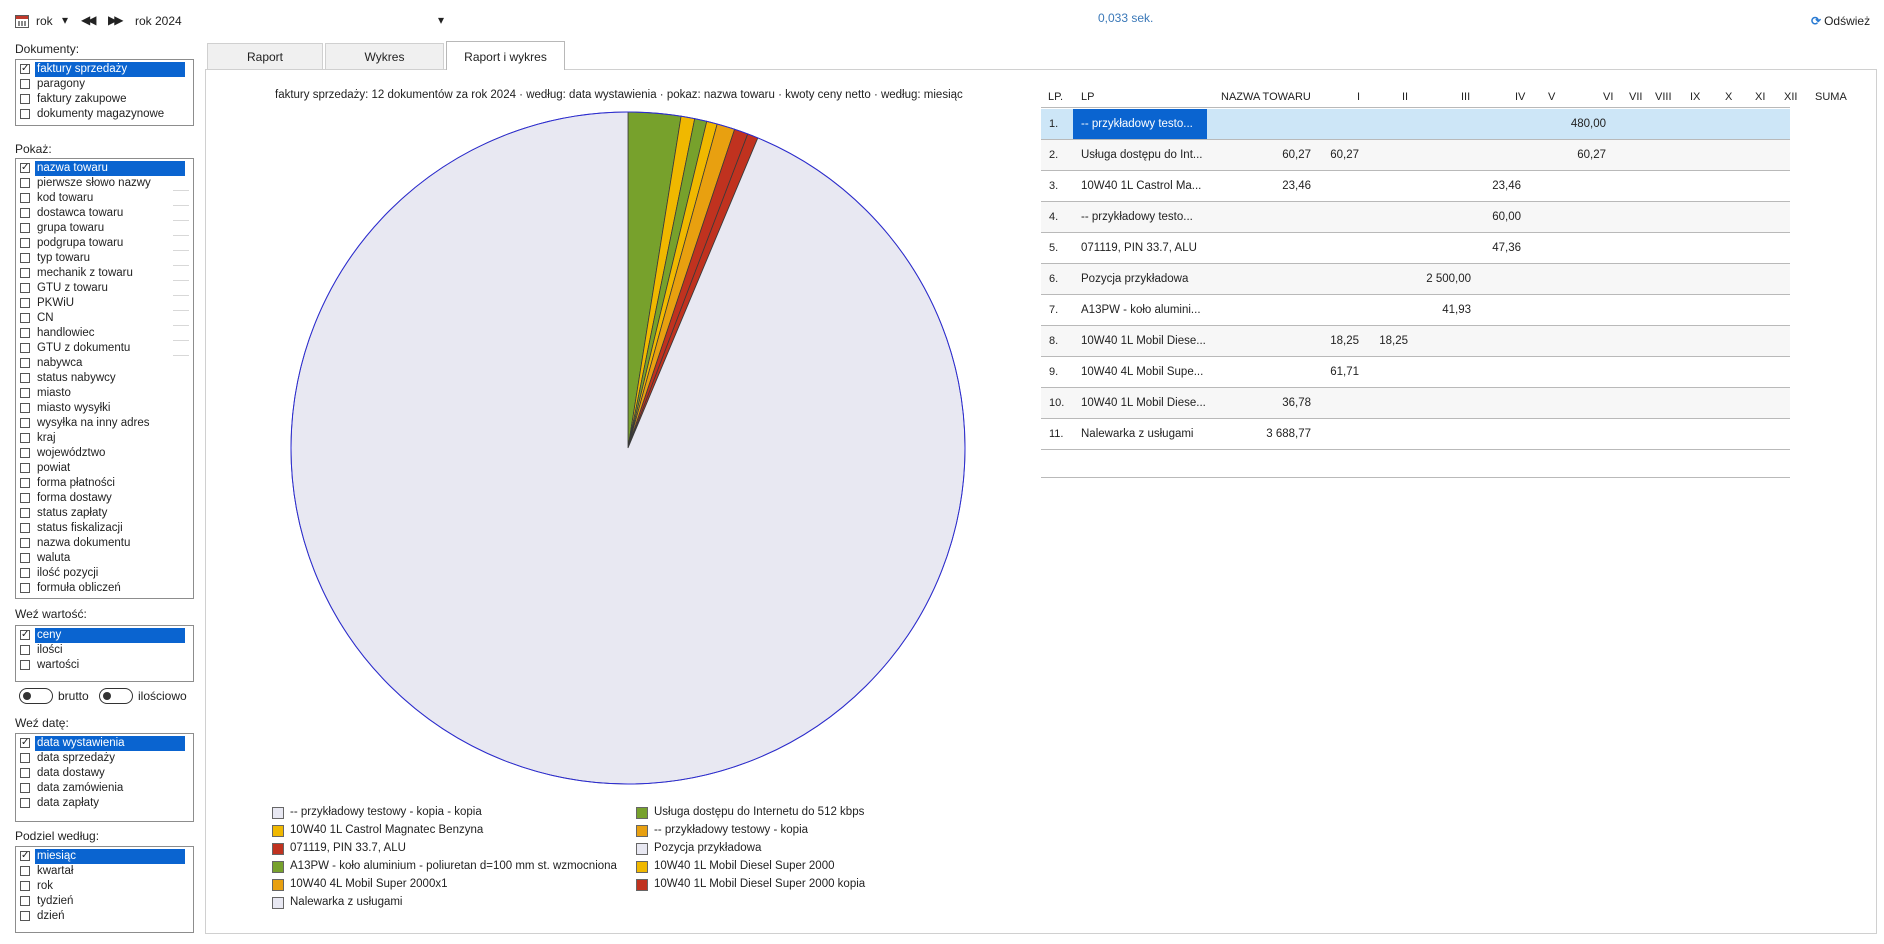  Describe the element at coordinates (104, 438) in the screenshot. I see `show-option: kraj` at that location.